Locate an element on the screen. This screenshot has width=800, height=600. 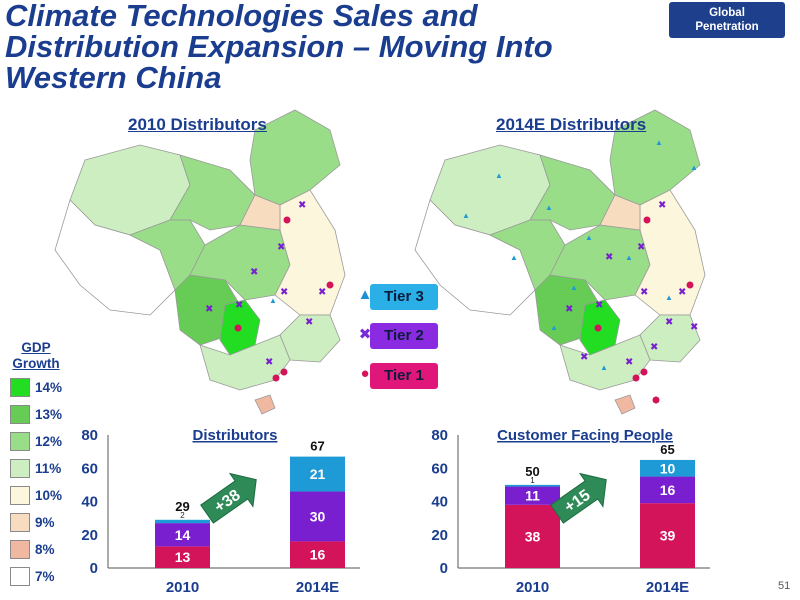
data-label: 39 is located at coordinates (668, 536).